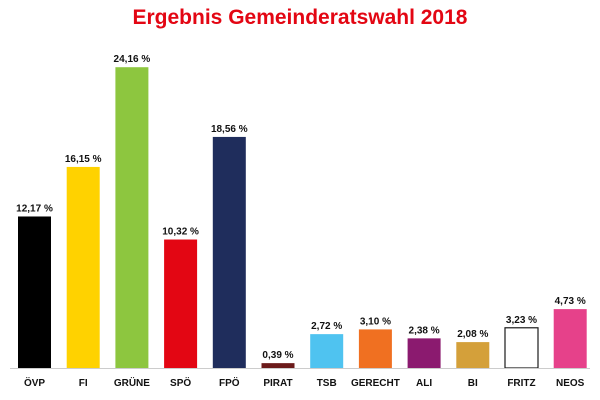  What do you see at coordinates (83, 159) in the screenshot?
I see `value-label-fi: 16,15 %` at bounding box center [83, 159].